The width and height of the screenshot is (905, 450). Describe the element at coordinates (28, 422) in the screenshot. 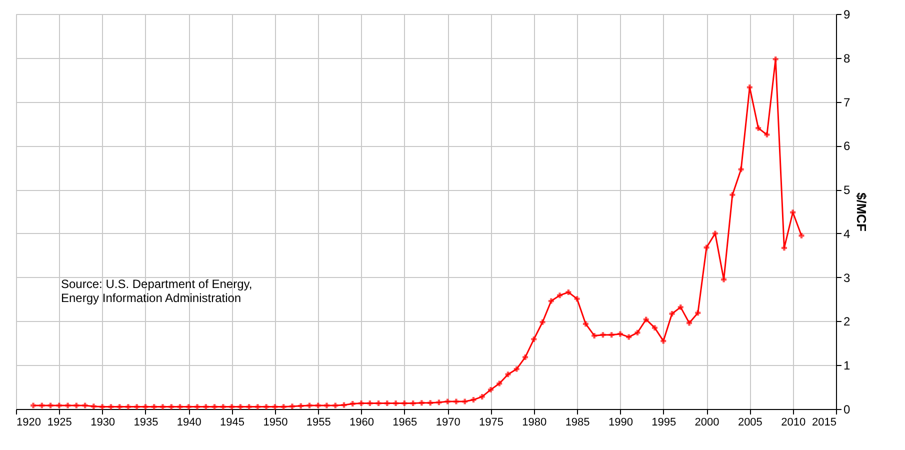

I see `x-tick-label: 1920` at that location.